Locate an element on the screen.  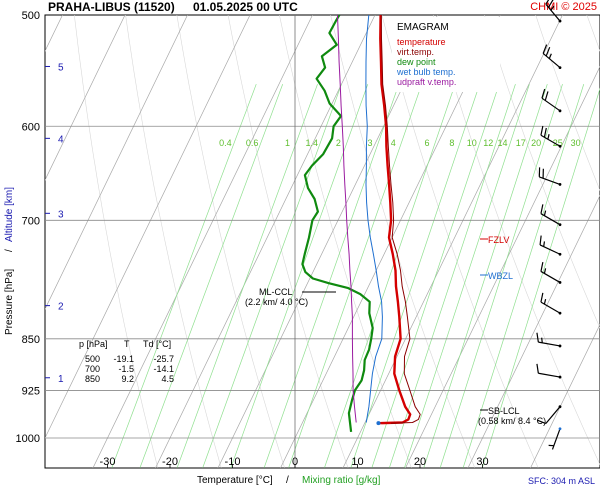
temp-tick-label: 0 is located at coordinates (295, 462).